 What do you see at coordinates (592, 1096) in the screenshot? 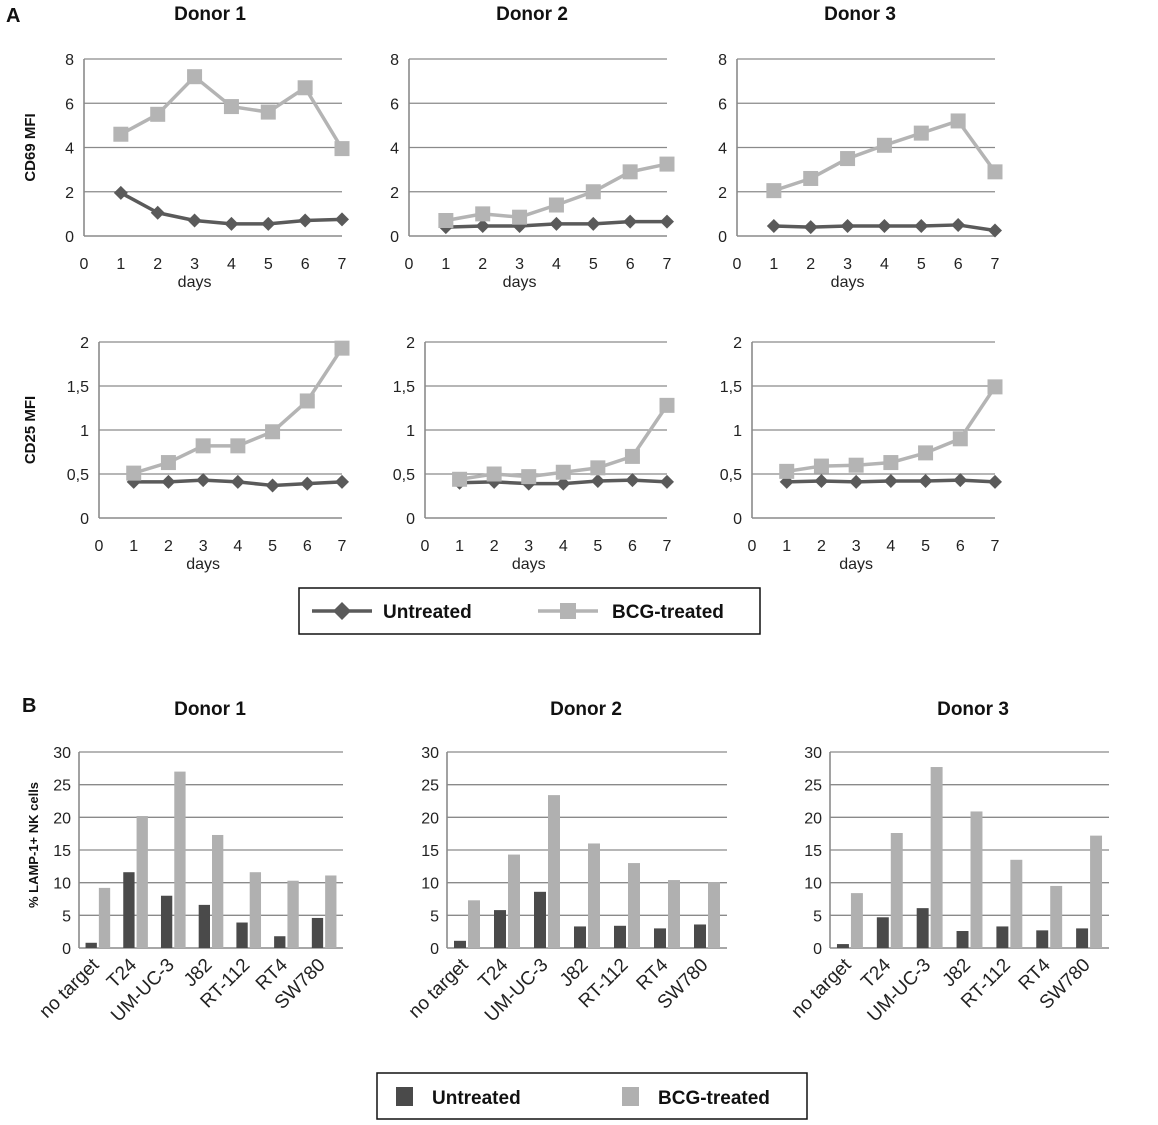
I see `legend-b-frame` at bounding box center [592, 1096].